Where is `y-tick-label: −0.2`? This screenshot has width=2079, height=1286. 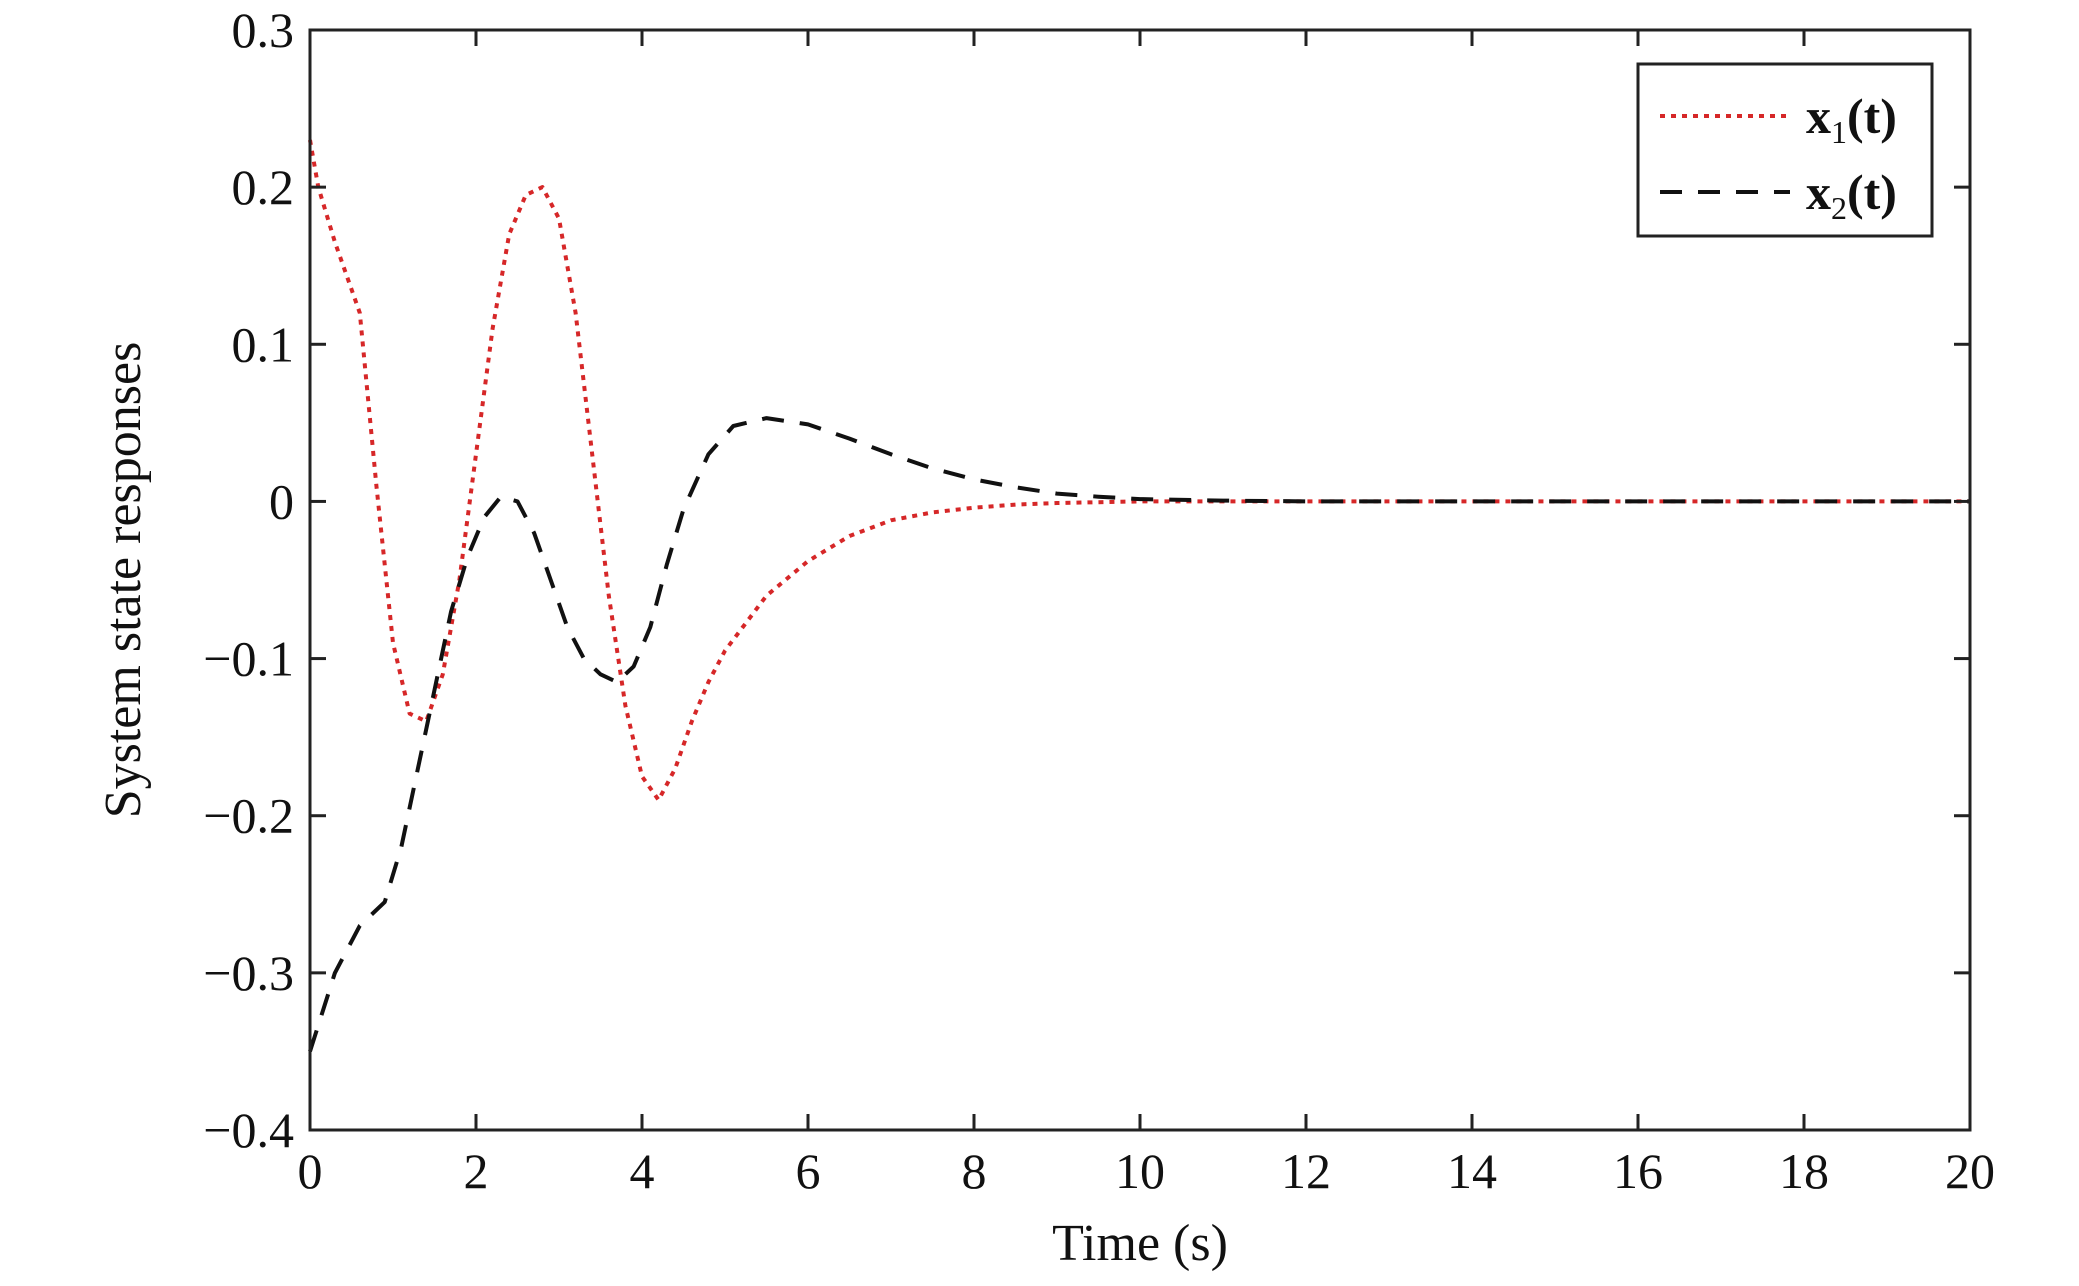
y-tick-label: −0.2 is located at coordinates (248, 816).